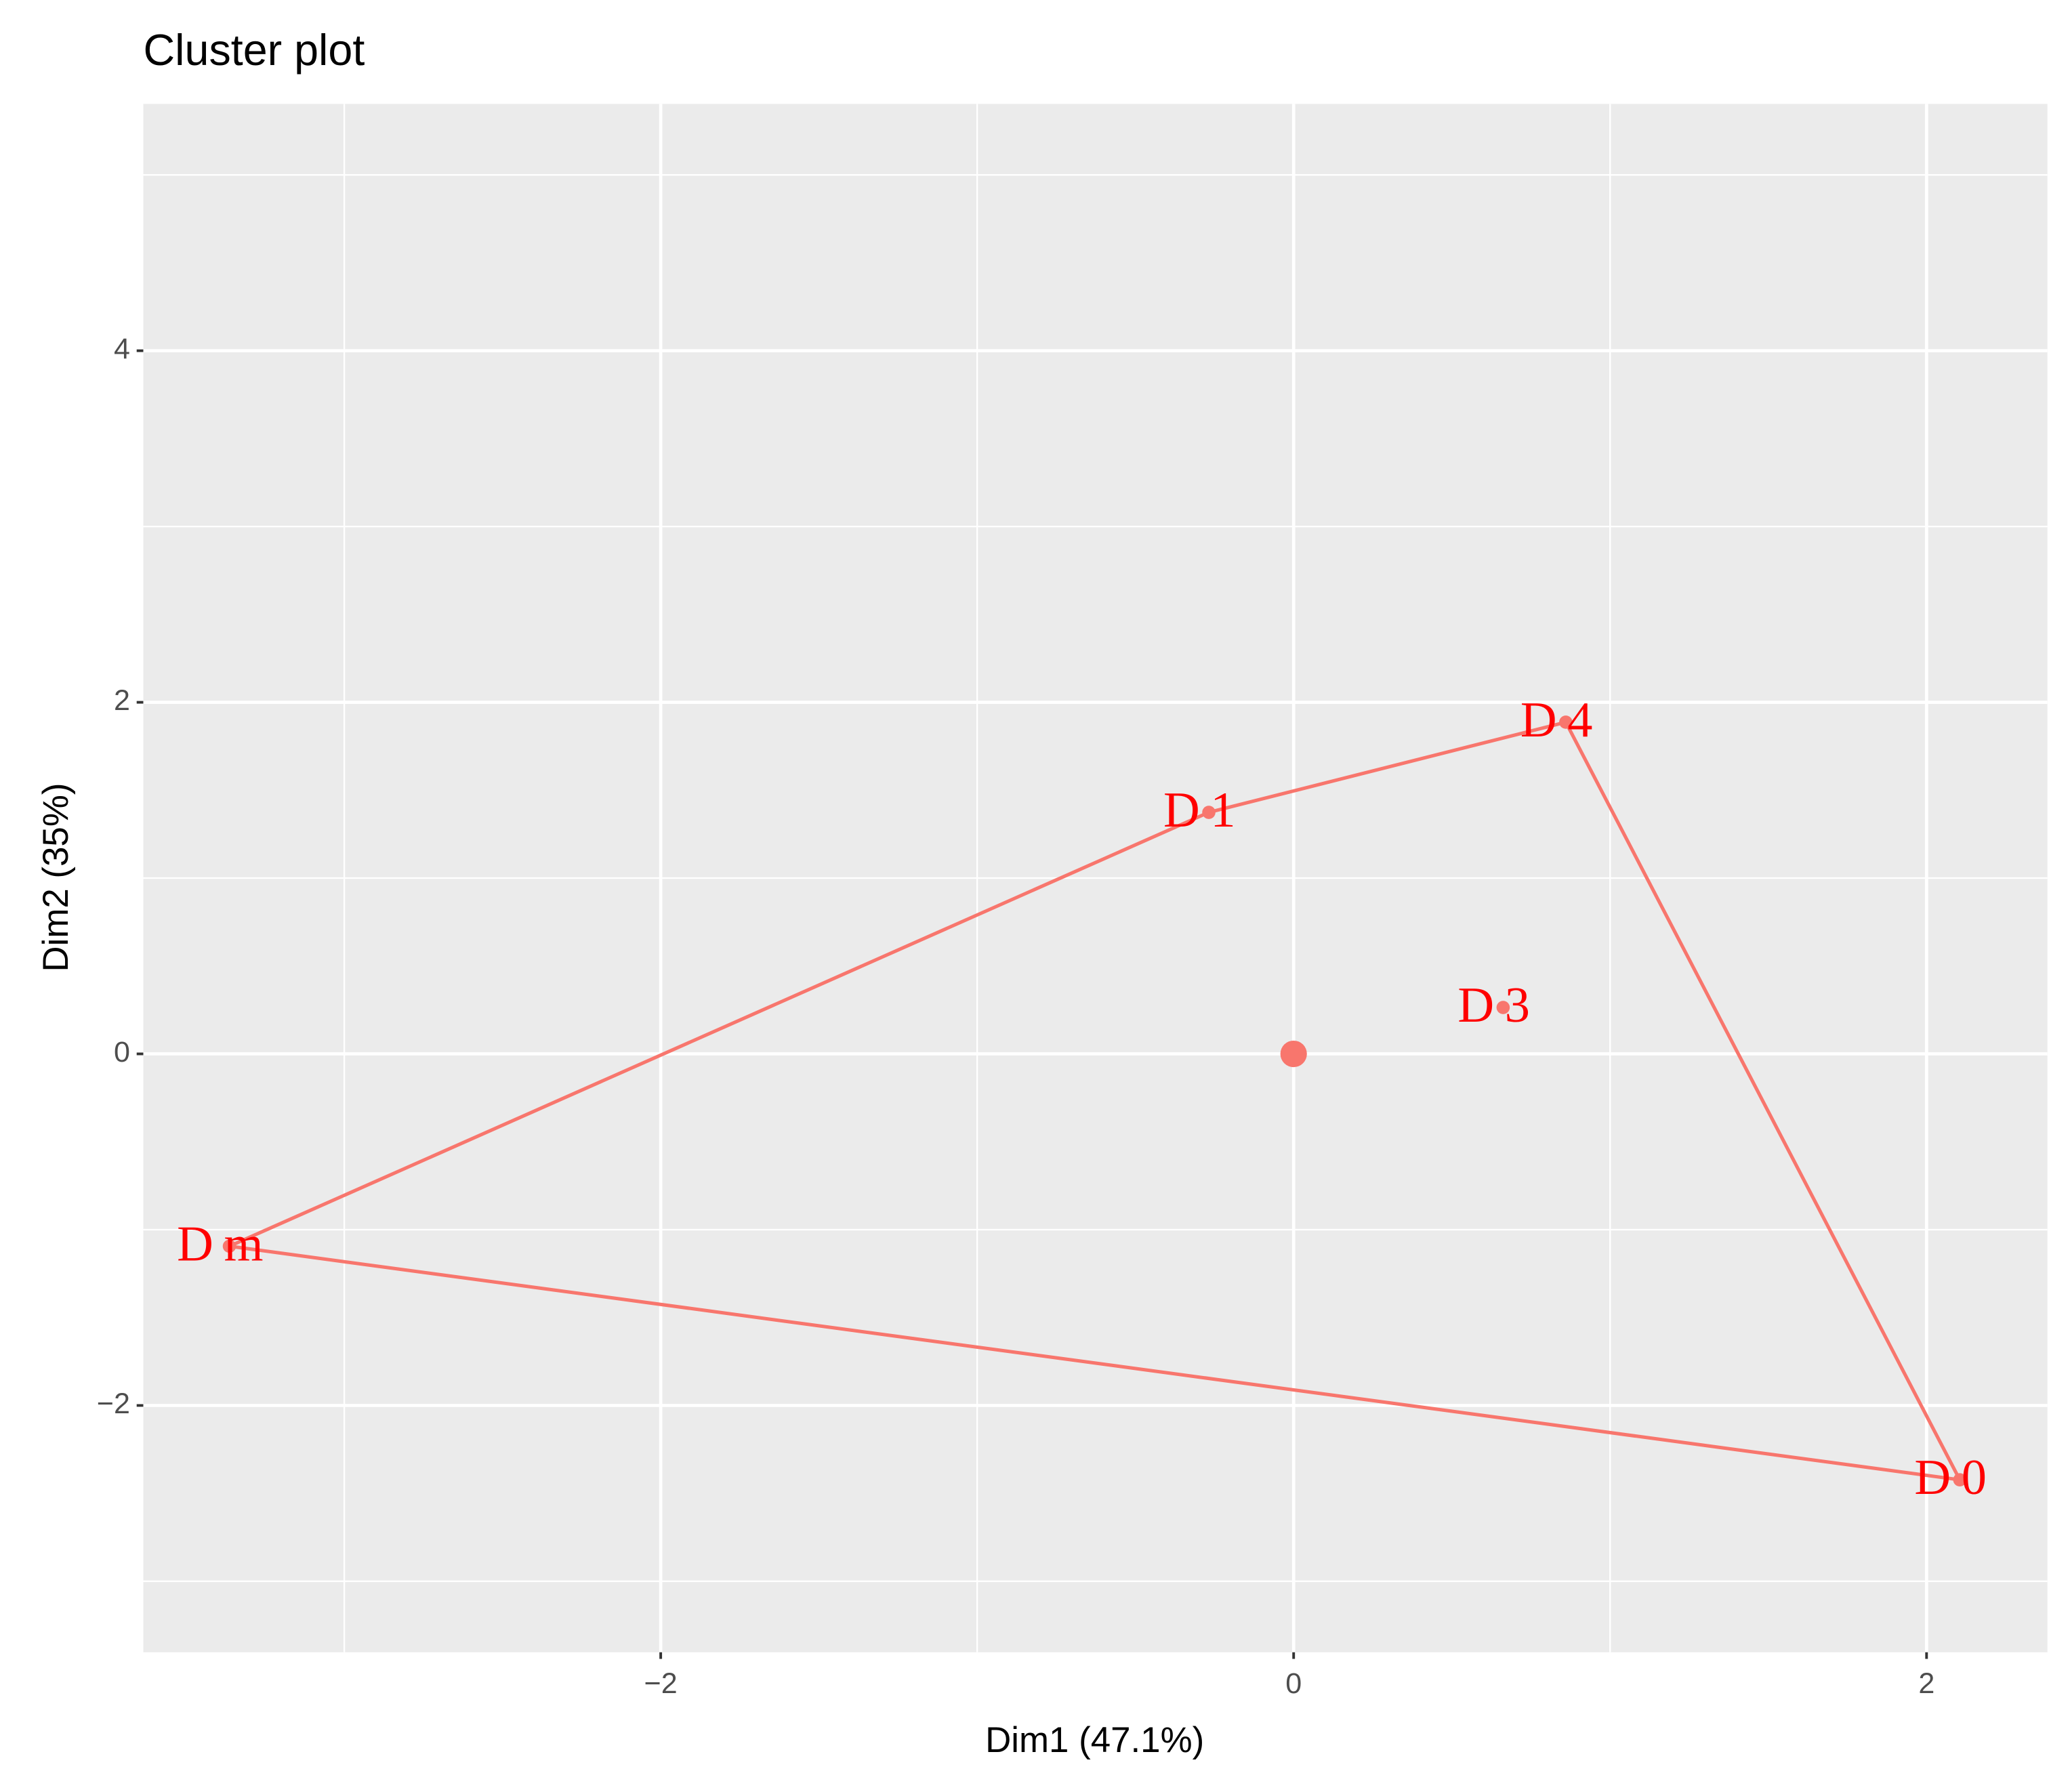 This screenshot has width=2070, height=1792. I want to click on point-label: D1, so click(1204, 810).